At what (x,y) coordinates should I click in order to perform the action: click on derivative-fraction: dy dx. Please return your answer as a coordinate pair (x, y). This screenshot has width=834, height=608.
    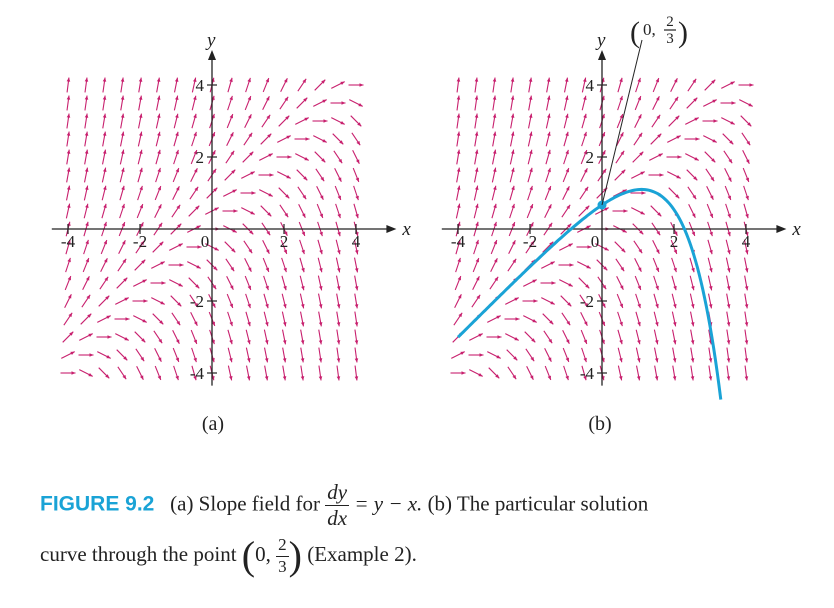
    Looking at the image, I should click on (337, 505).